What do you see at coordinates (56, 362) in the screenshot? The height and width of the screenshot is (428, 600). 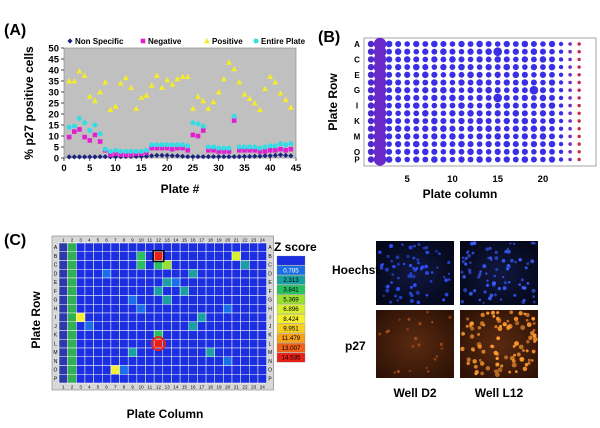 I see `heatmap-row-label: N` at bounding box center [56, 362].